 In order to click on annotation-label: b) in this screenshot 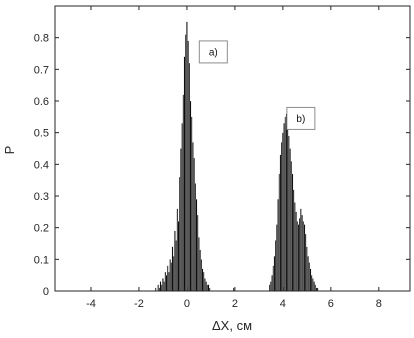, I will do `click(300, 119)`.